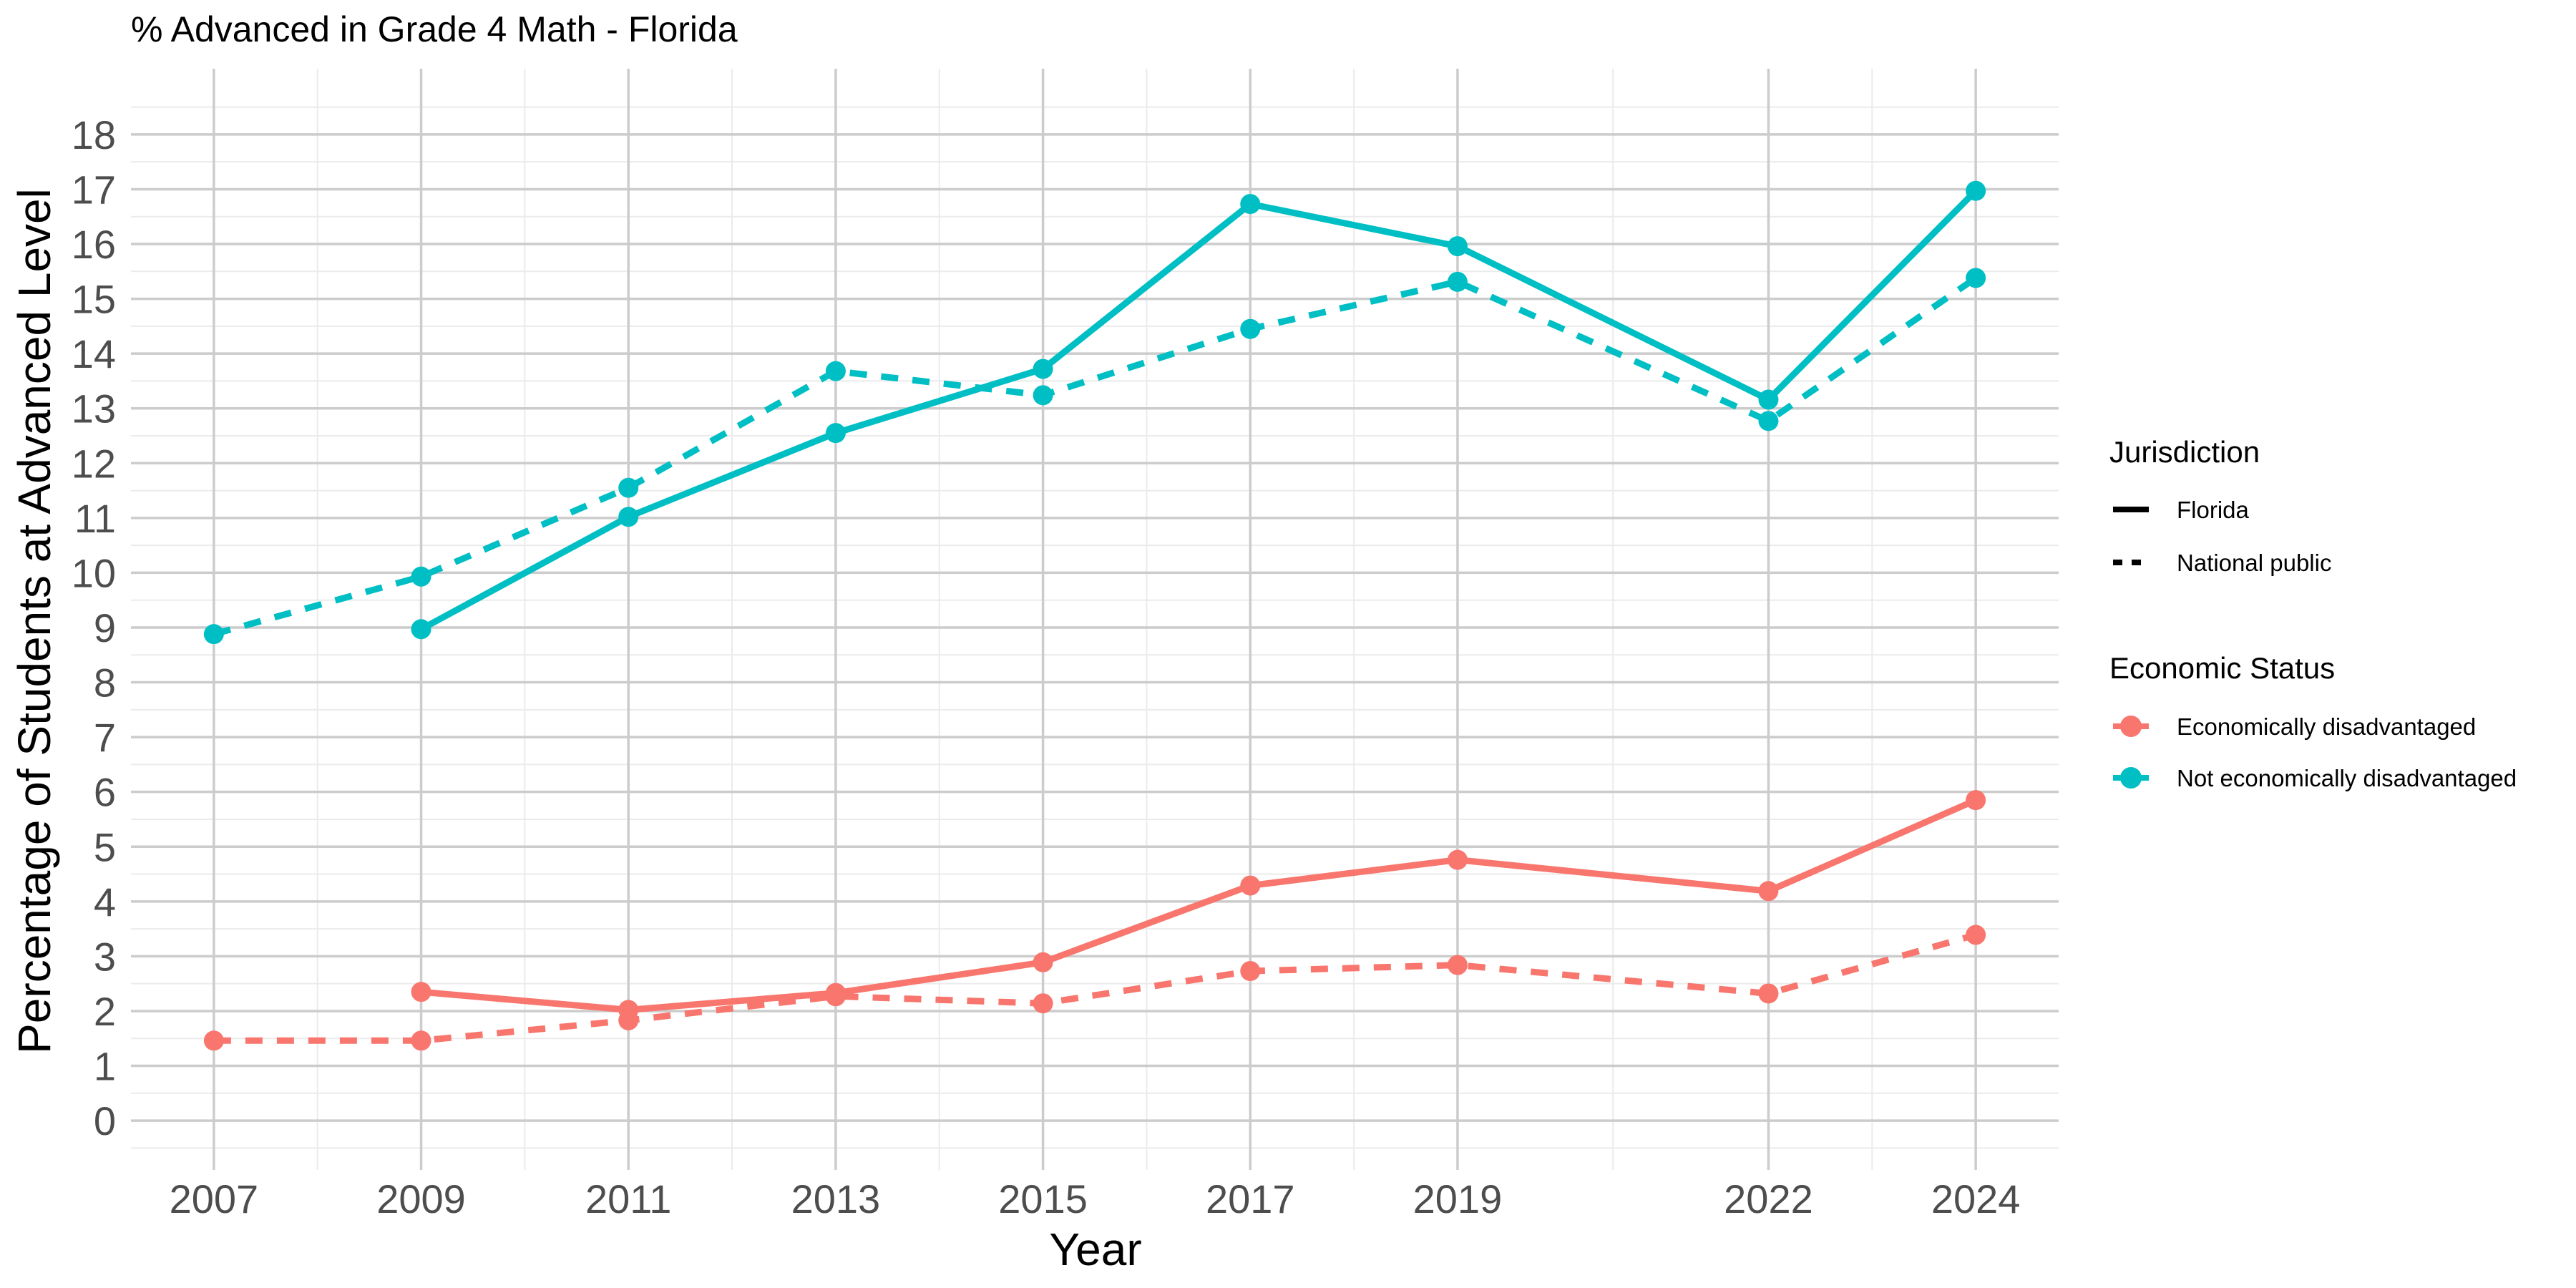 The height and width of the screenshot is (1288, 2576). What do you see at coordinates (105, 1120) in the screenshot?
I see `y-tick-label: 0` at bounding box center [105, 1120].